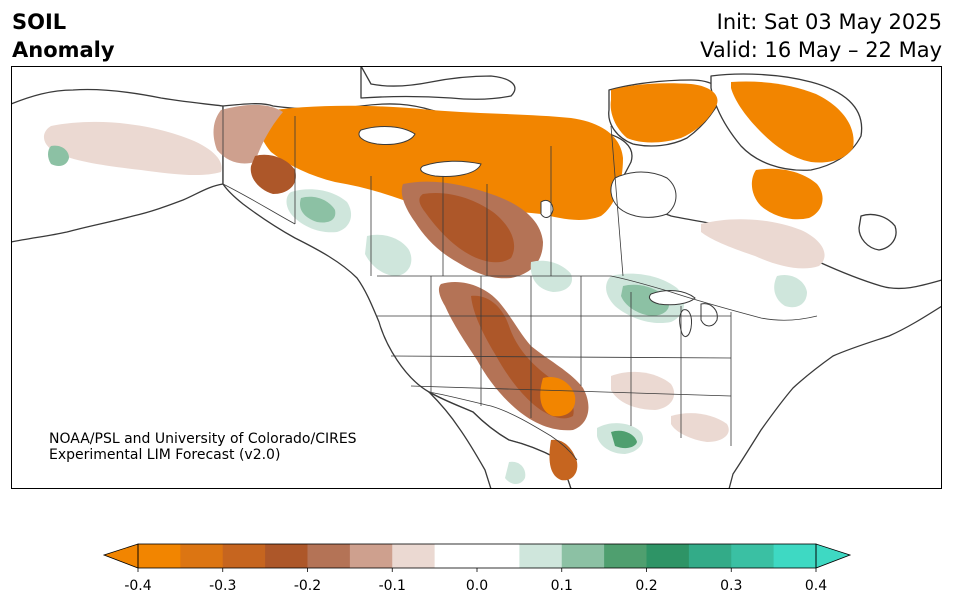 Image resolution: width=954 pixels, height=608 pixels. Describe the element at coordinates (646, 586) in the screenshot. I see `colorbar-tick-label: 0.2` at that location.